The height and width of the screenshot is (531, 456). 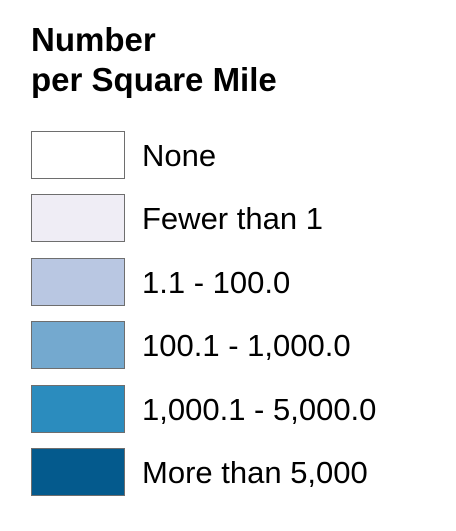 I want to click on legend-label-none: None, so click(x=179, y=155).